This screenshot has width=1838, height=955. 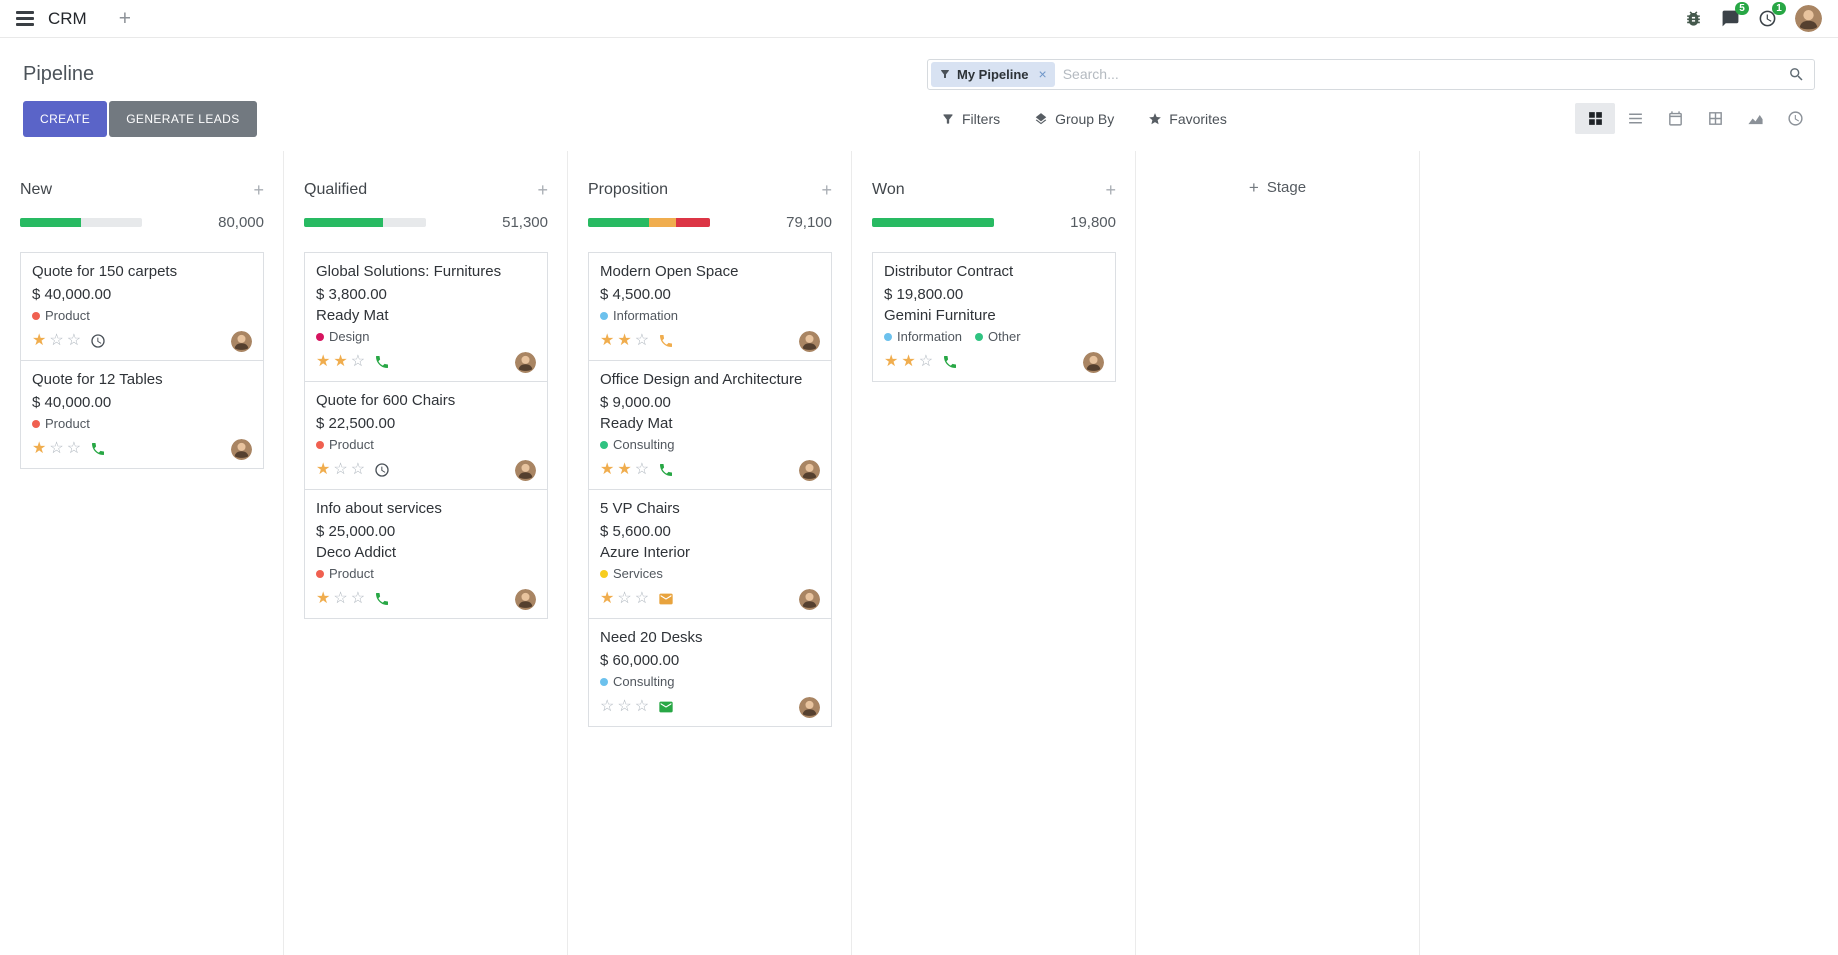 I want to click on app-name: CRM, so click(x=67, y=18).